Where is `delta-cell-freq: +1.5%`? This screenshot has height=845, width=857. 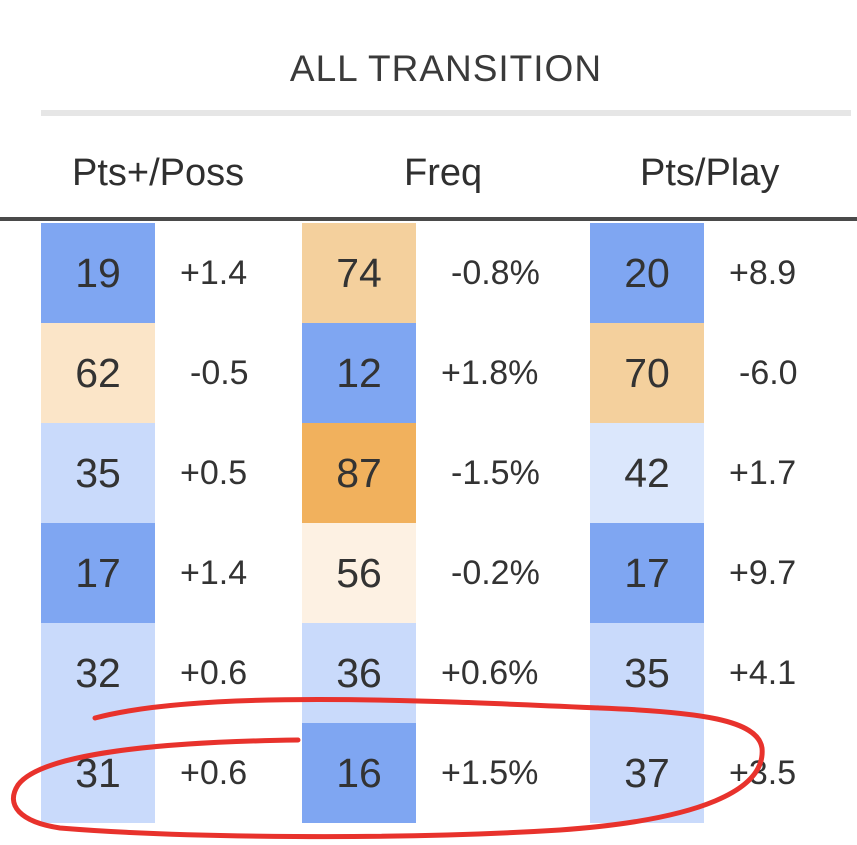
delta-cell-freq: +1.5% is located at coordinates (490, 772).